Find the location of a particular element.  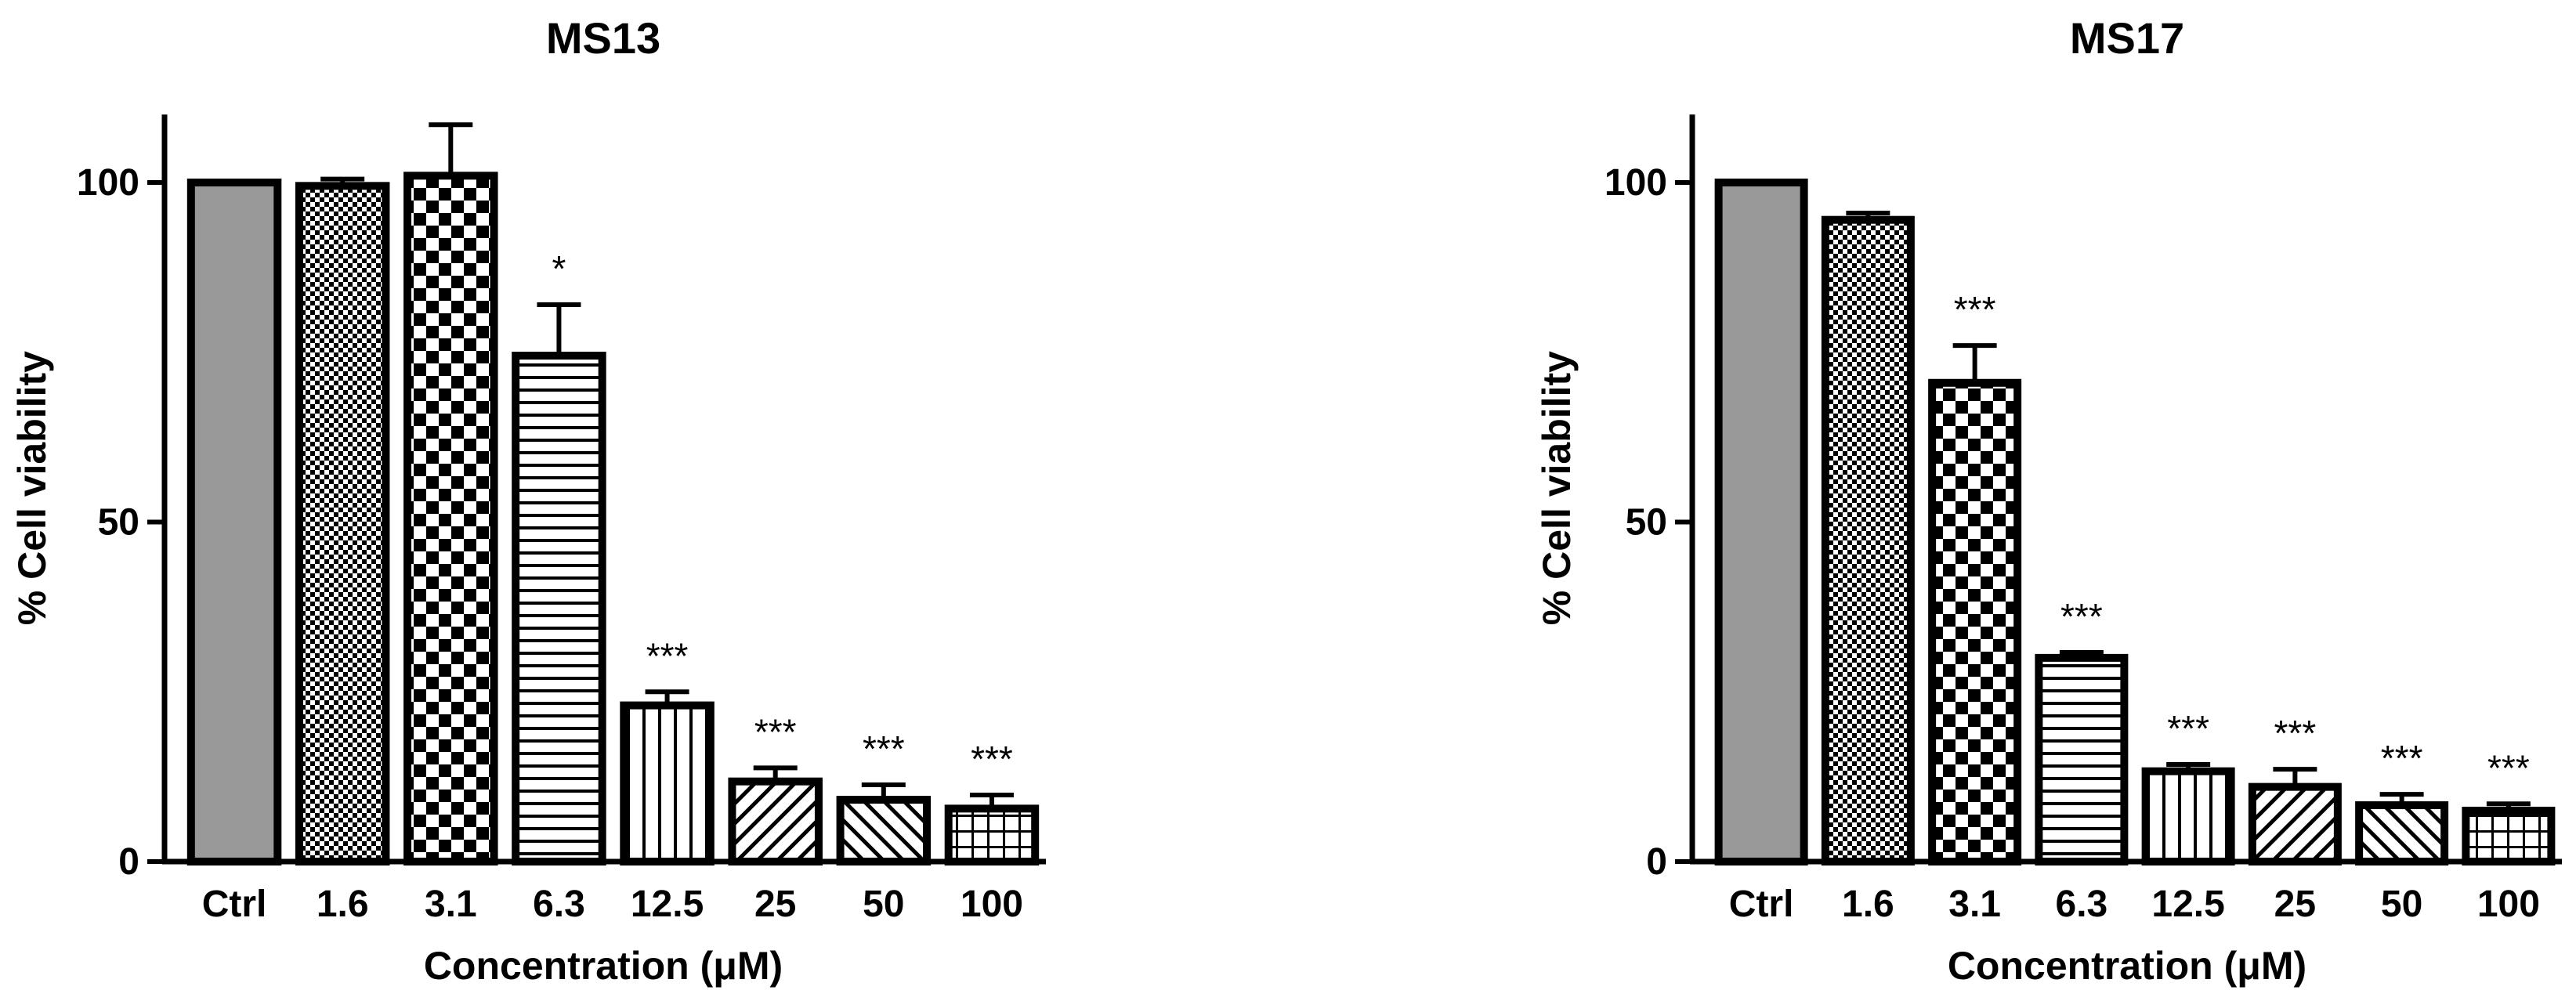

chart-title: MS13 is located at coordinates (603, 38).